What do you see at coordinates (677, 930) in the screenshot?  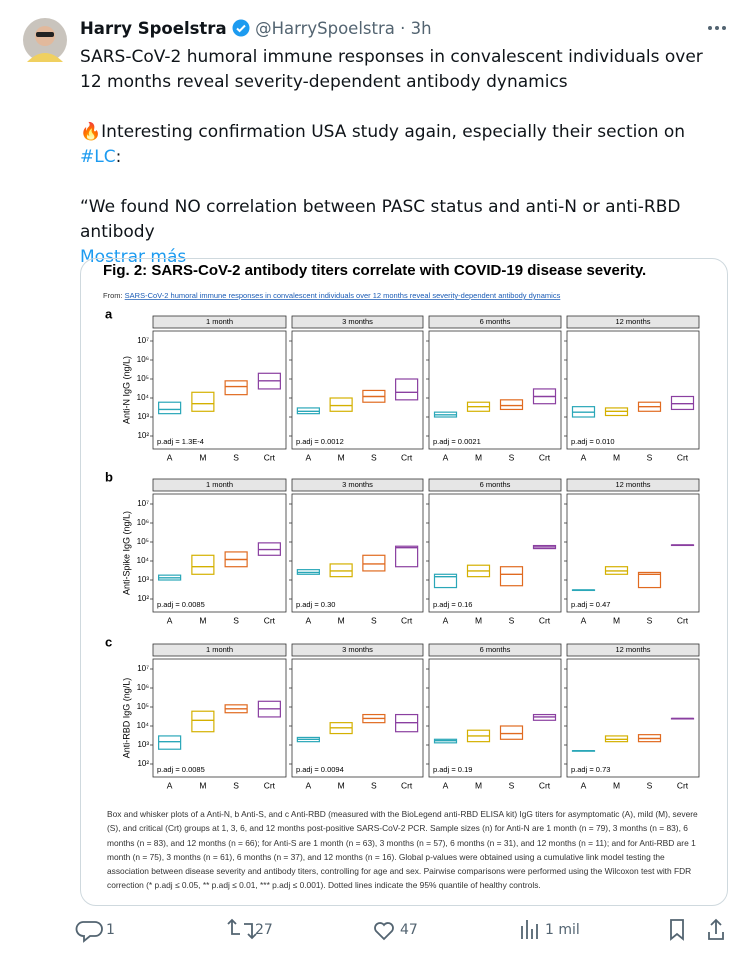 I see `bookmark-icon` at bounding box center [677, 930].